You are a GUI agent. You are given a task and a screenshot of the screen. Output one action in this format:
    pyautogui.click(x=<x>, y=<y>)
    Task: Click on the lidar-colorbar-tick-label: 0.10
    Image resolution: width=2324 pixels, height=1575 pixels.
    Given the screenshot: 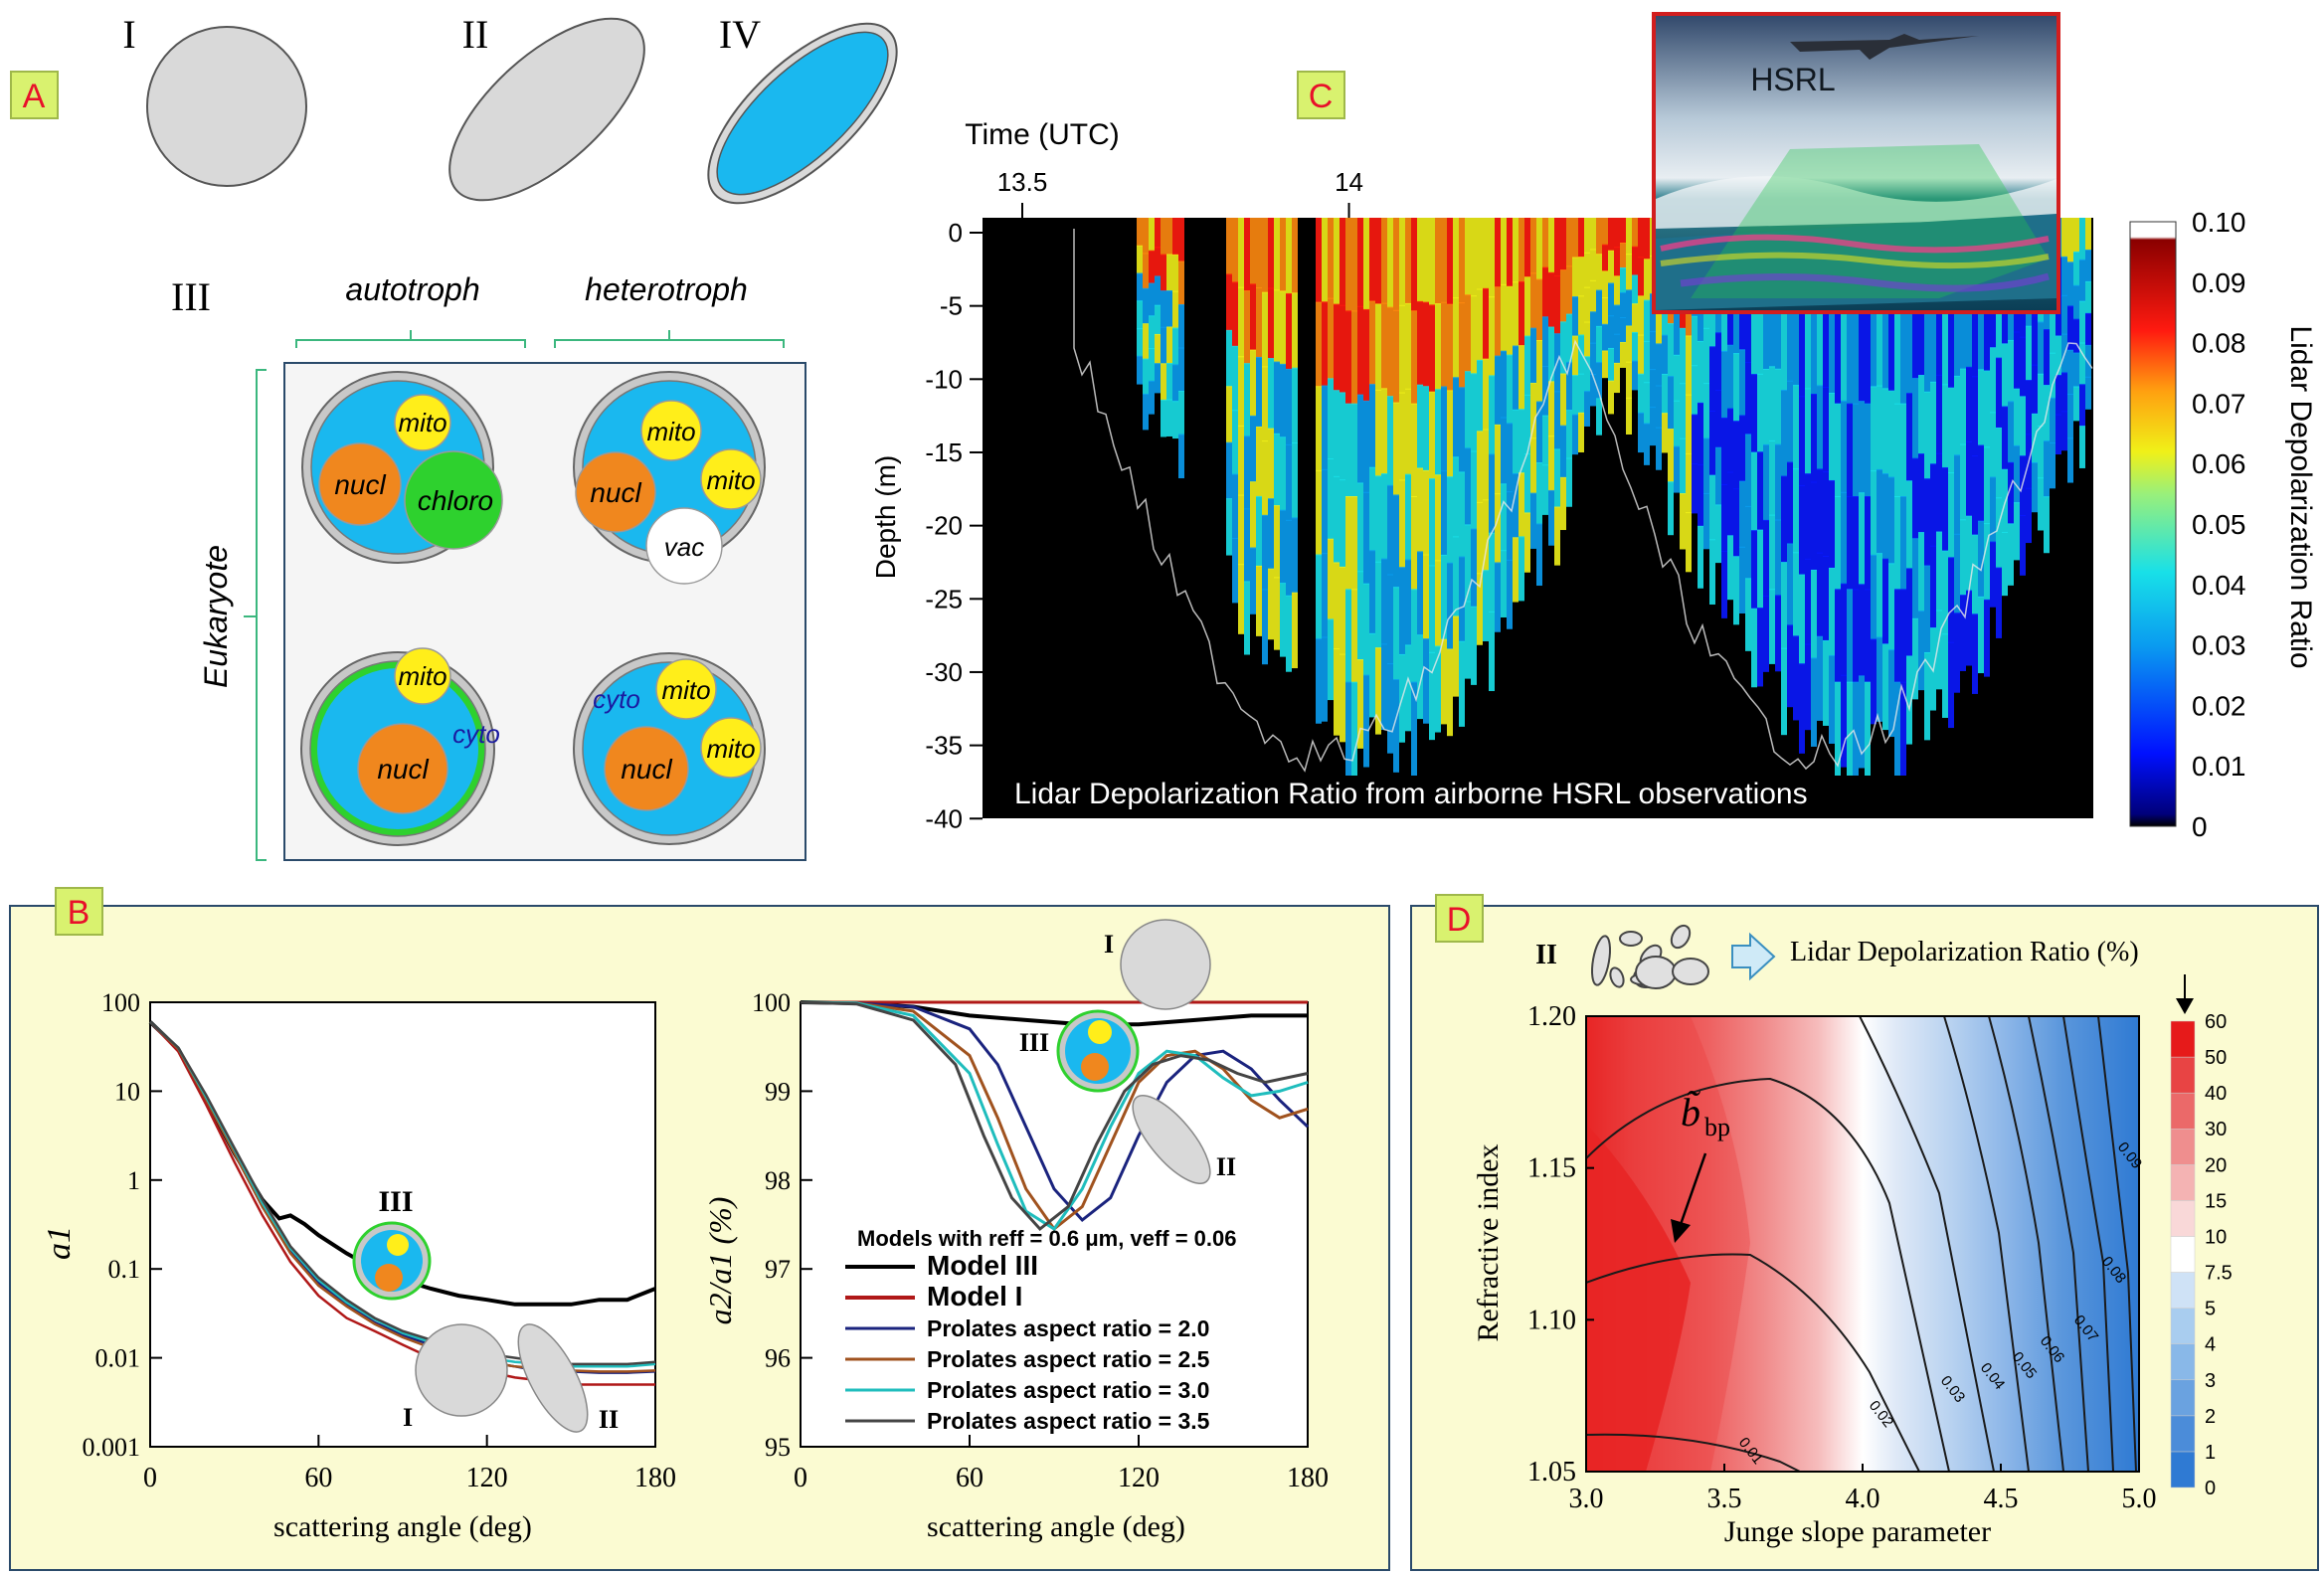 What is the action you would take?
    pyautogui.click(x=2219, y=223)
    